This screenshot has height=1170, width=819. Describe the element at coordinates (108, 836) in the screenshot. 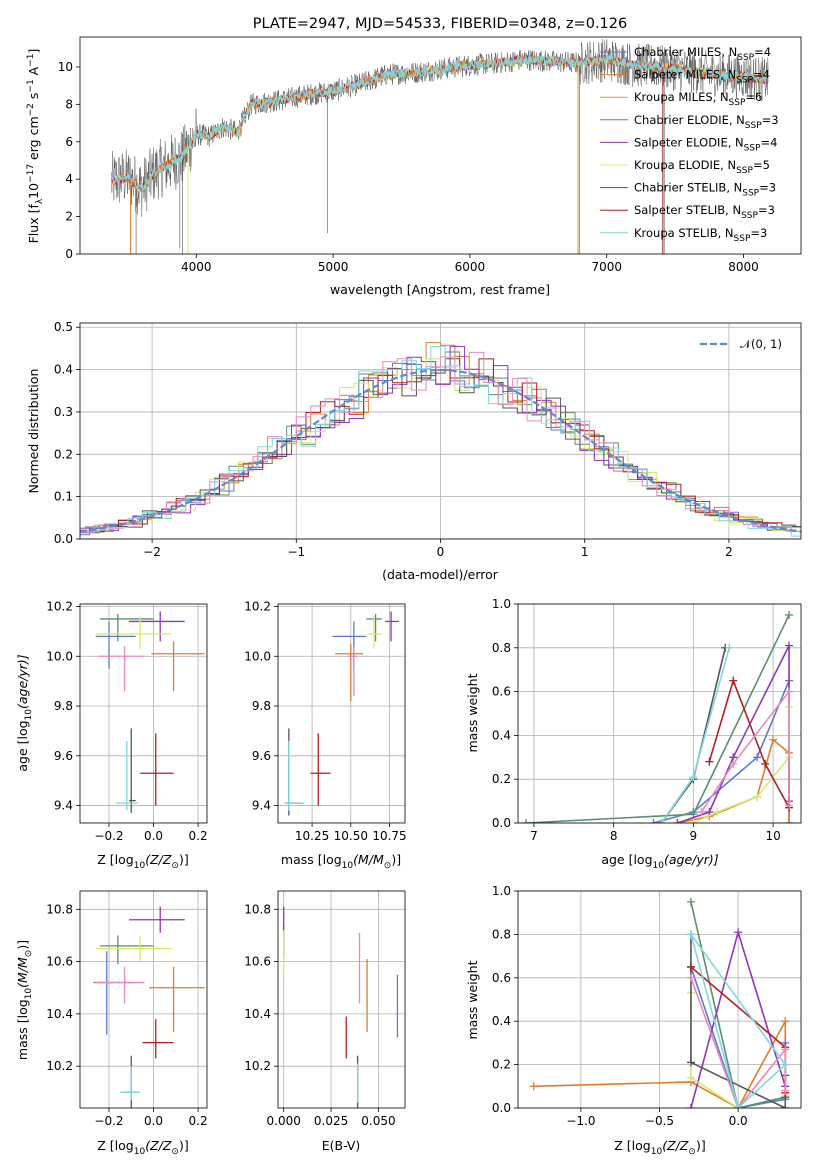

I see `x-tick-label: −0.2` at that location.